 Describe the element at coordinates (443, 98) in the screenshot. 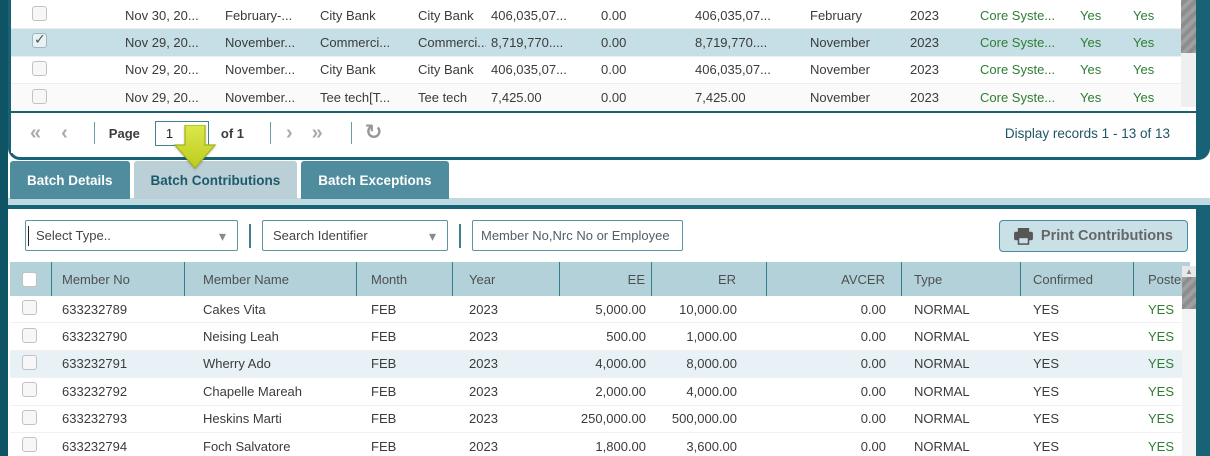

I see `bank-name-2-cell: Tee tech` at that location.